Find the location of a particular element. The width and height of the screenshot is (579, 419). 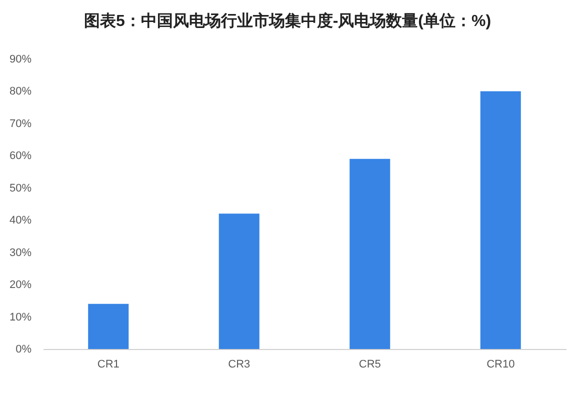

x-tick-label: CR1 is located at coordinates (108, 364).